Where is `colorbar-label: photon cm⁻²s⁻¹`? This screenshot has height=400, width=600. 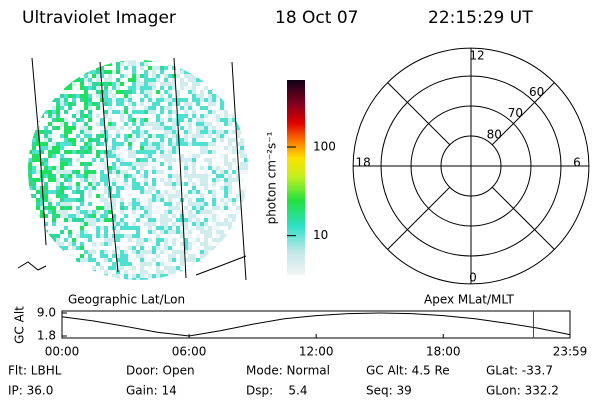
colorbar-label: photon cm⁻²s⁻¹ is located at coordinates (272, 177).